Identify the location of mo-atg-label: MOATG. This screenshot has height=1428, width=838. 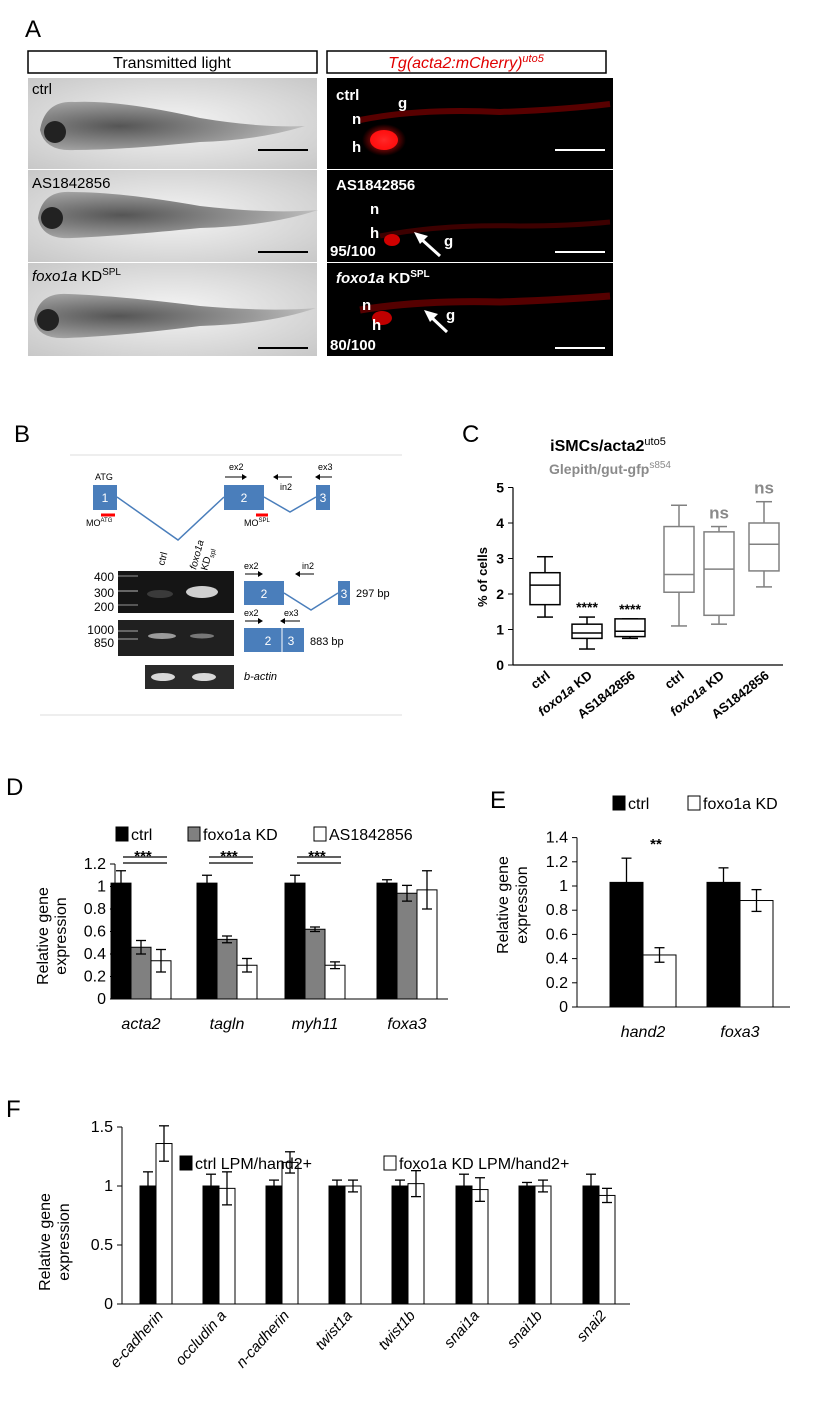
(99, 523).